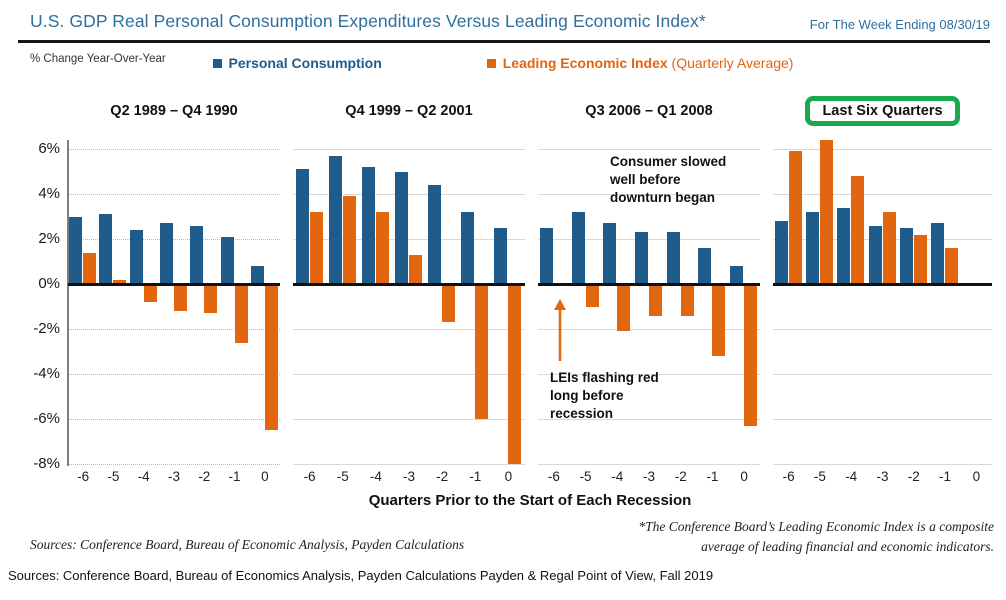  I want to click on legend-swatch-orange, so click(491, 63).